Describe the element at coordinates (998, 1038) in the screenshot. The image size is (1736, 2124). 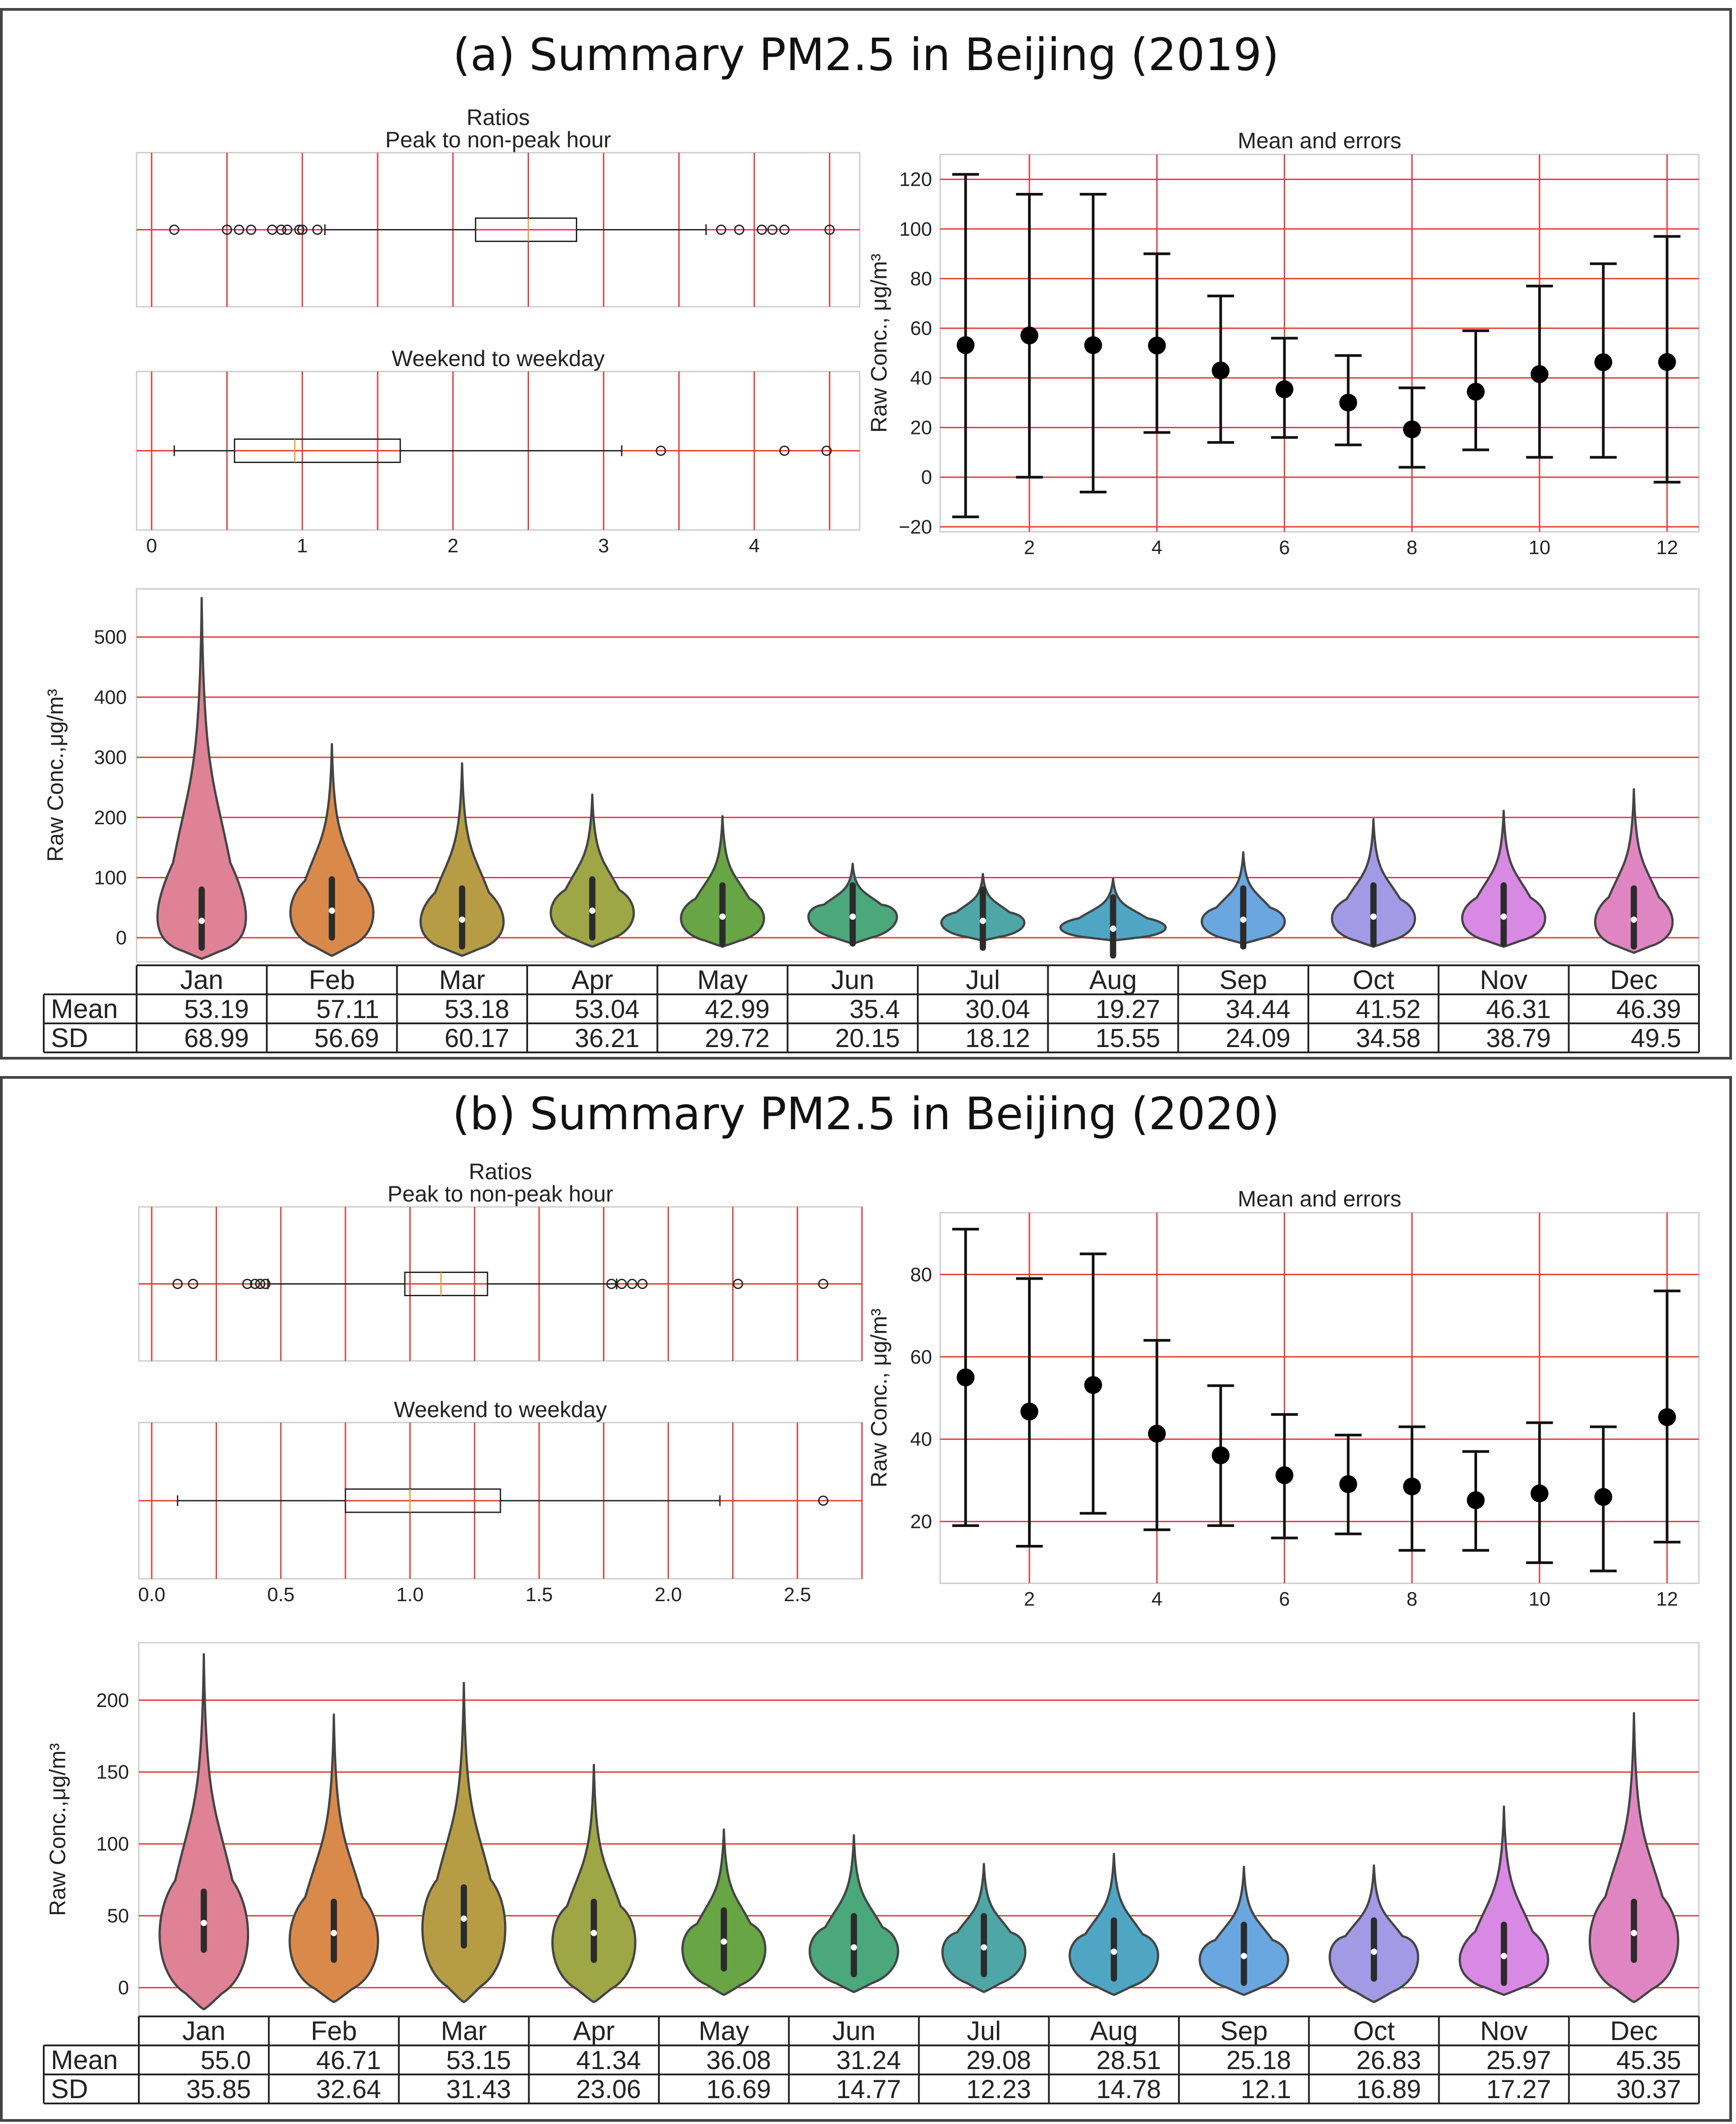
I see `table-sd-cell: 18.12` at that location.